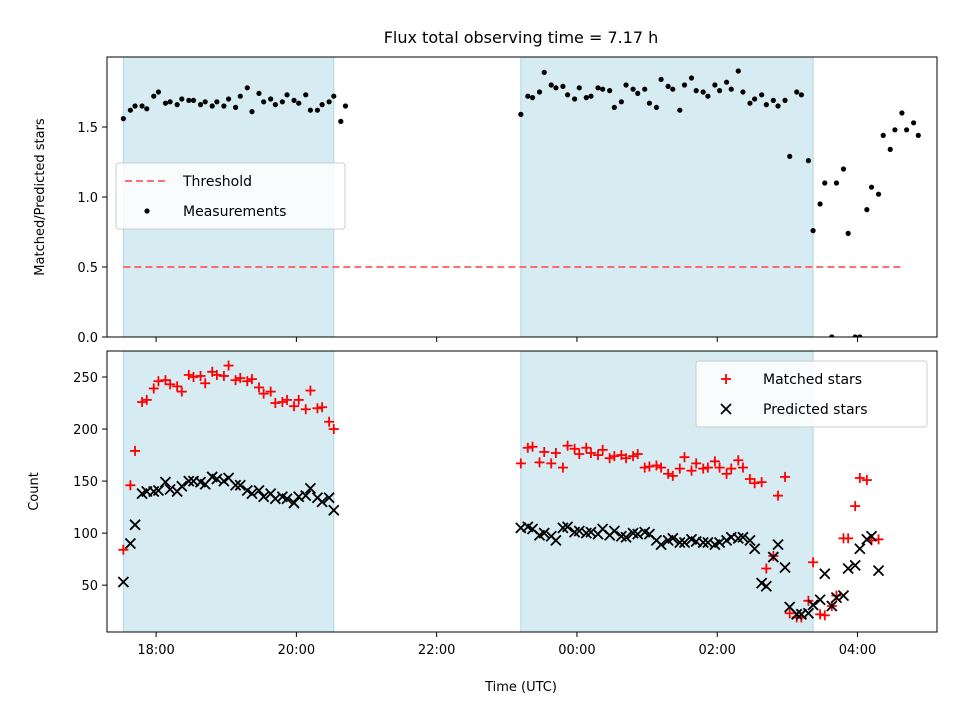 This screenshot has width=960, height=720. I want to click on x-tick-label: 22:00, so click(436, 650).